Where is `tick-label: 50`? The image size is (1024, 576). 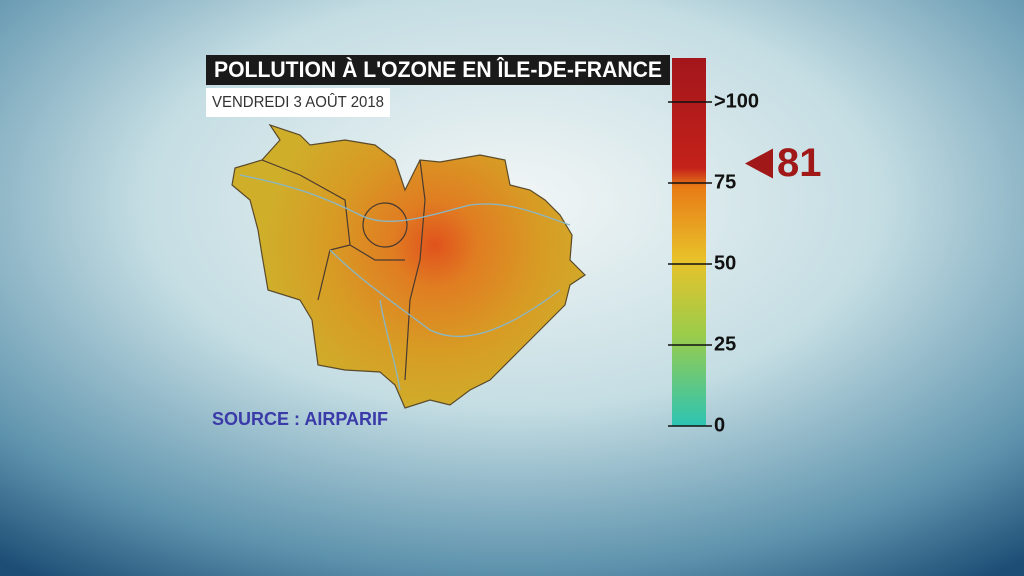
tick-label: 50 is located at coordinates (725, 263).